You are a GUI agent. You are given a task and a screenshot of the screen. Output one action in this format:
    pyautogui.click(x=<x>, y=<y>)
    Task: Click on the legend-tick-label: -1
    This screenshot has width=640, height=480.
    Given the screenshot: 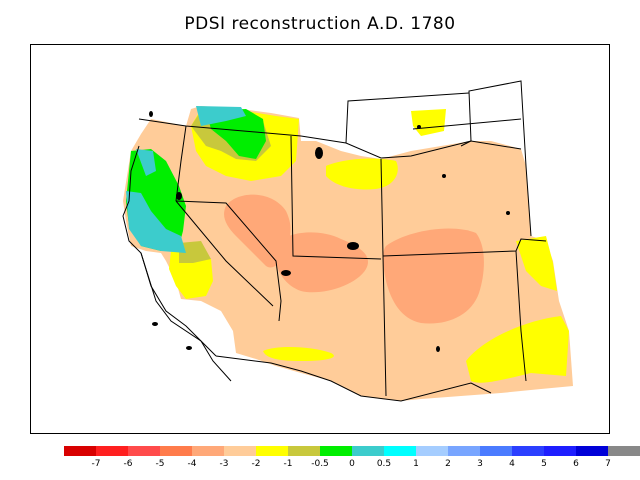 What is the action you would take?
    pyautogui.click(x=288, y=464)
    